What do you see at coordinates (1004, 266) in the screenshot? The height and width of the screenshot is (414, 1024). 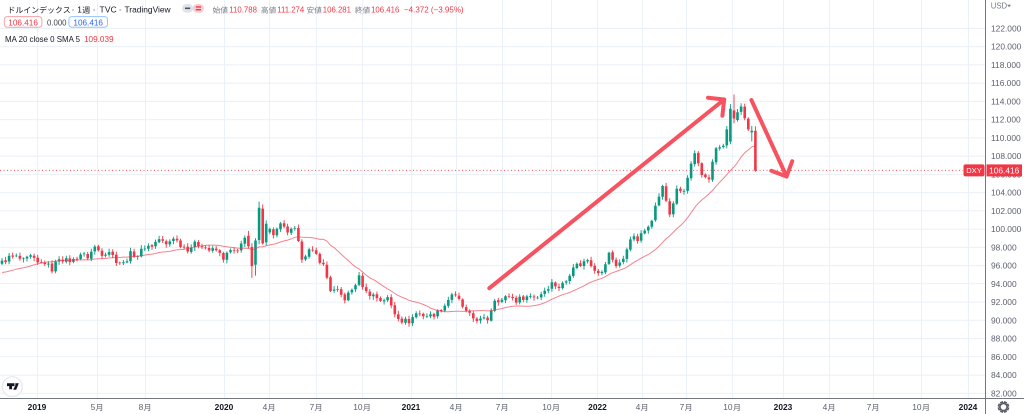 I see `svg-text: 96.000` at bounding box center [1004, 266].